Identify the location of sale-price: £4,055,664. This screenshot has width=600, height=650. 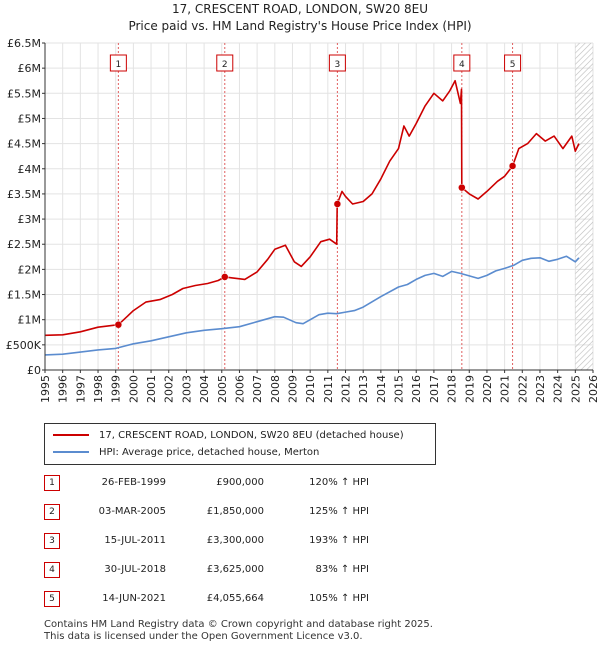
(235, 598).